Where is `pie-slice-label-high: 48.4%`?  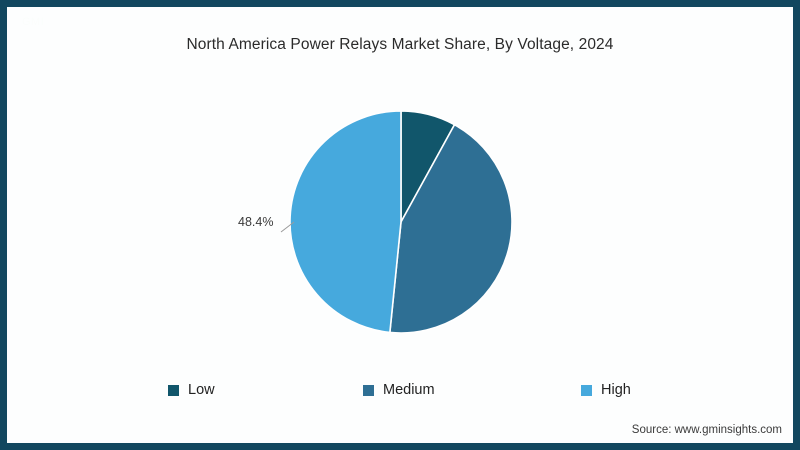
pie-slice-label-high: 48.4% is located at coordinates (256, 222).